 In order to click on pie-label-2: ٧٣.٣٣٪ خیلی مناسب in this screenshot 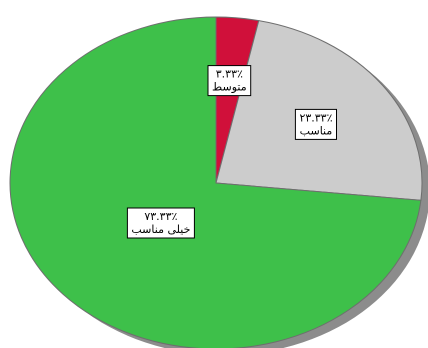, I will do `click(160, 223)`.